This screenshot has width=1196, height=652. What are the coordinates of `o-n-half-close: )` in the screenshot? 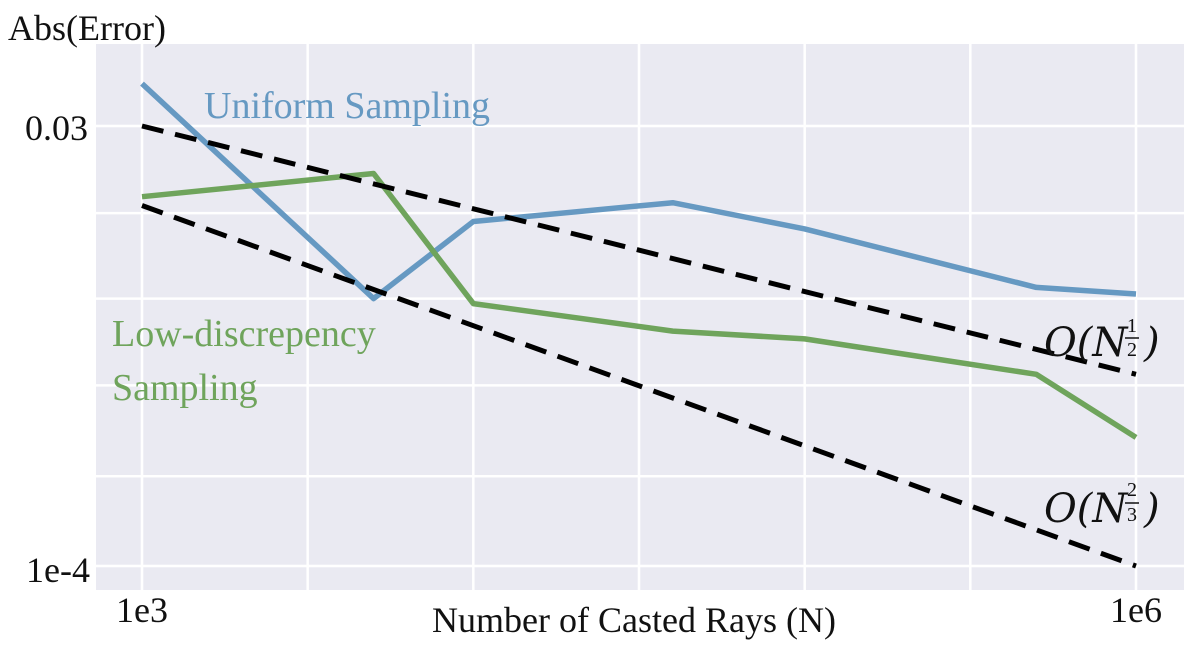 It's located at (1151, 343).